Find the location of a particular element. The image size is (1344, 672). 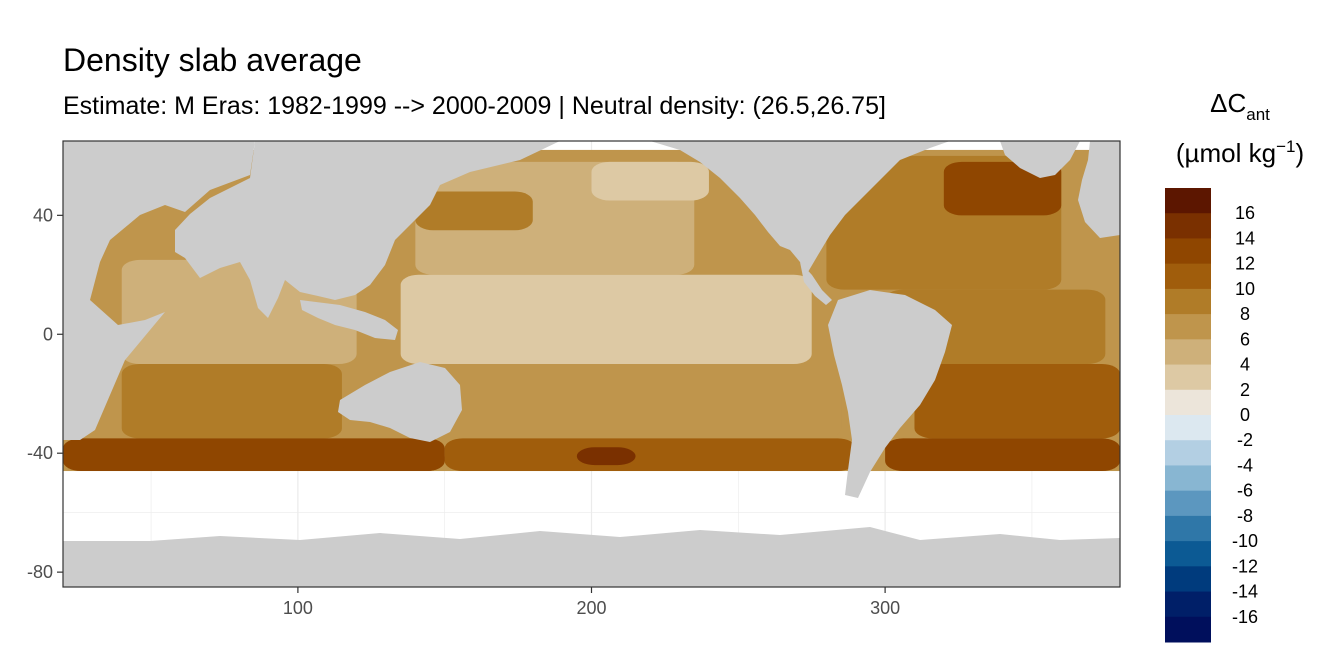

land-maritime-continent is located at coordinates (349, 320).